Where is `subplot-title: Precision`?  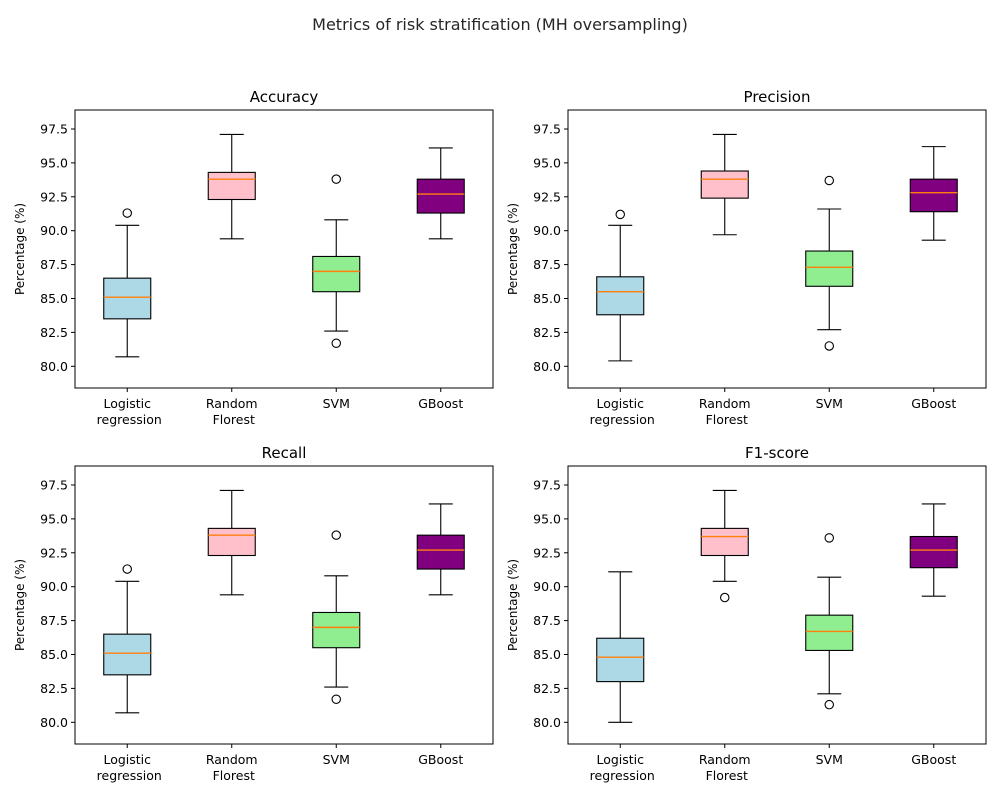
subplot-title: Precision is located at coordinates (777, 97).